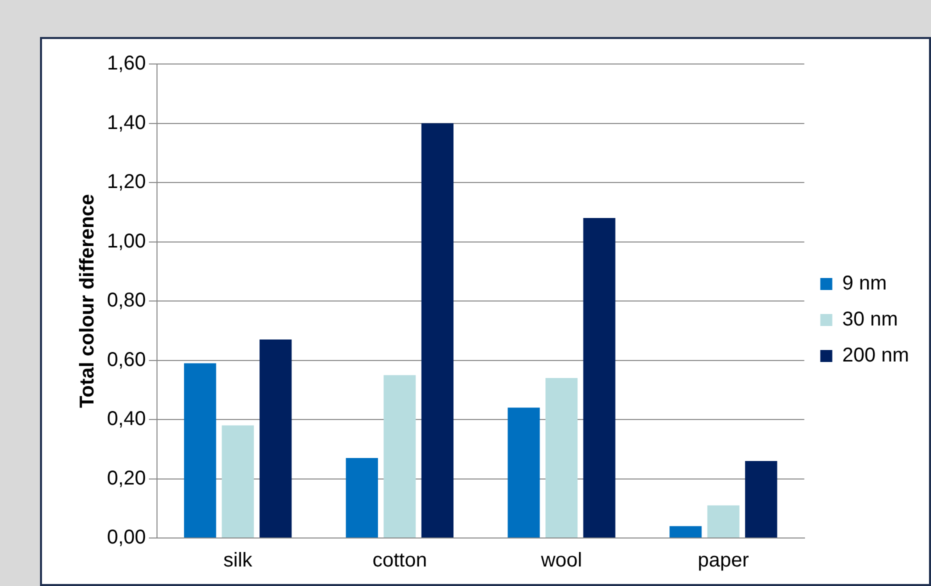 The image size is (931, 586). Describe the element at coordinates (126, 419) in the screenshot. I see `y-tick-label: 0,40` at that location.